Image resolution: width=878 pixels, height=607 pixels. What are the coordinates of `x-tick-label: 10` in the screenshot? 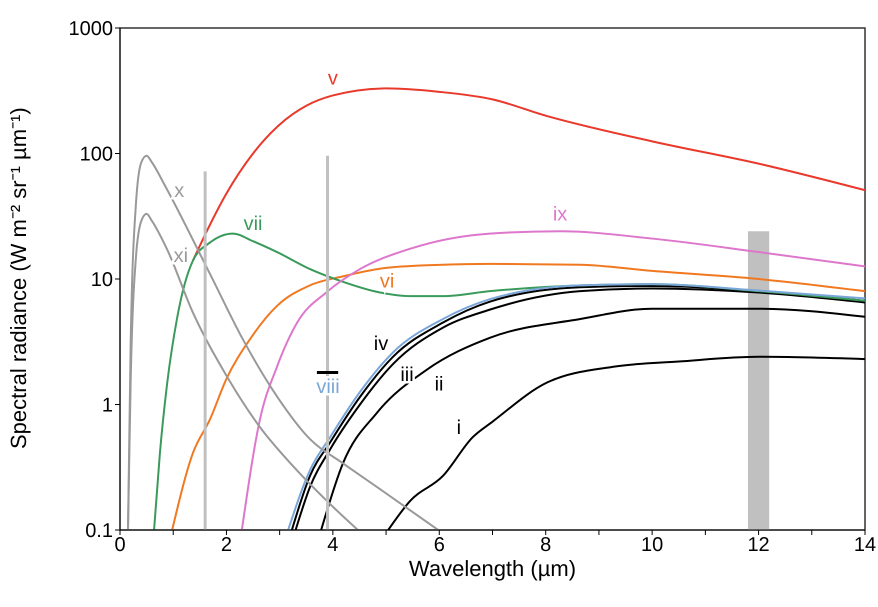 It's located at (652, 545).